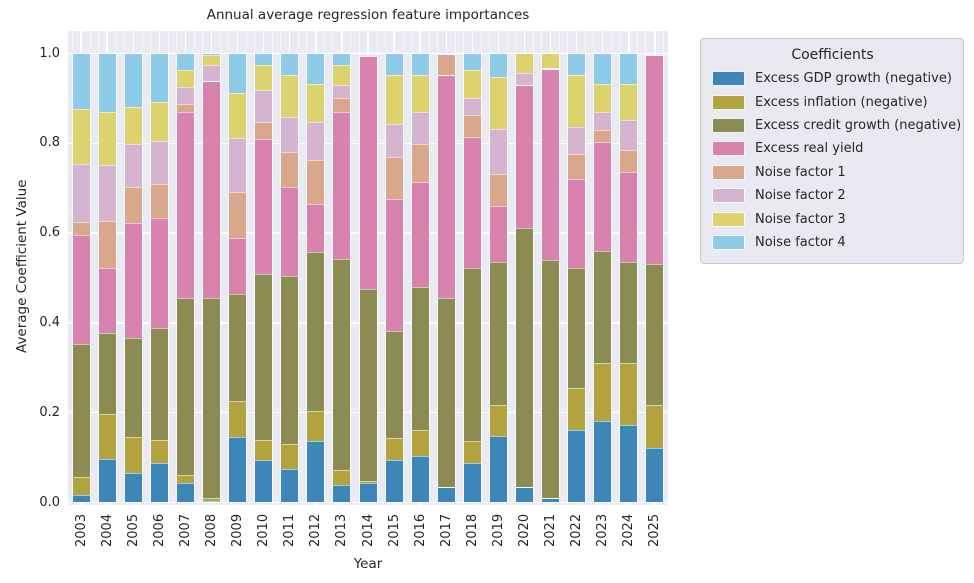 Image resolution: width=974 pixels, height=583 pixels. What do you see at coordinates (49, 502) in the screenshot?
I see `y-tick-label: 0.0` at bounding box center [49, 502].